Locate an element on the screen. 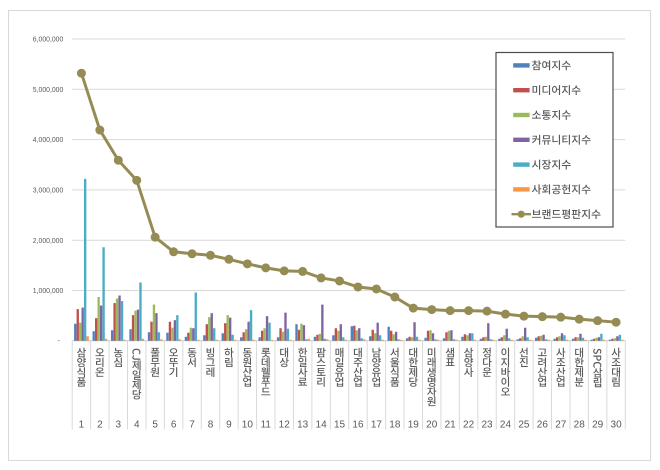  svg-text: 1,000,000 is located at coordinates (48, 290).